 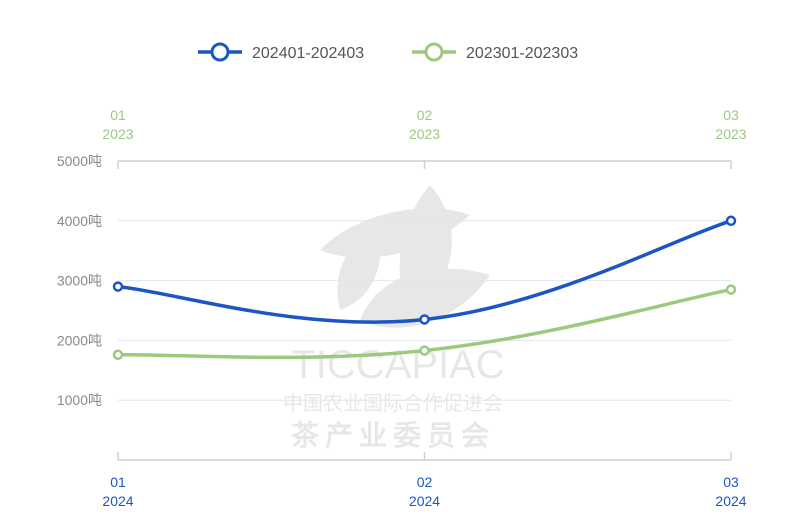 I want to click on y-tick-label: 5000吨, so click(x=79, y=161).